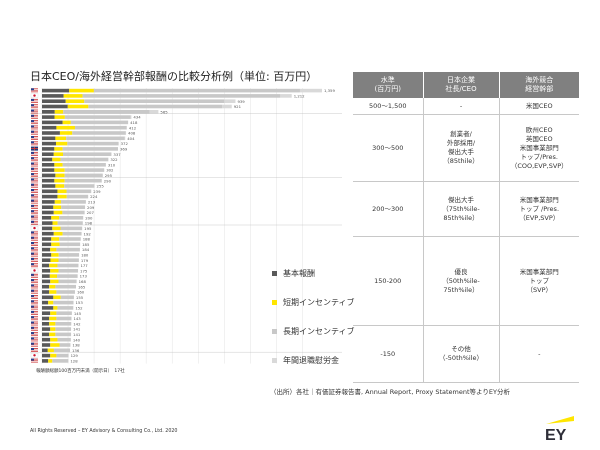 The image size is (600, 450). I want to click on bar-total-label: 128, so click(74, 361).